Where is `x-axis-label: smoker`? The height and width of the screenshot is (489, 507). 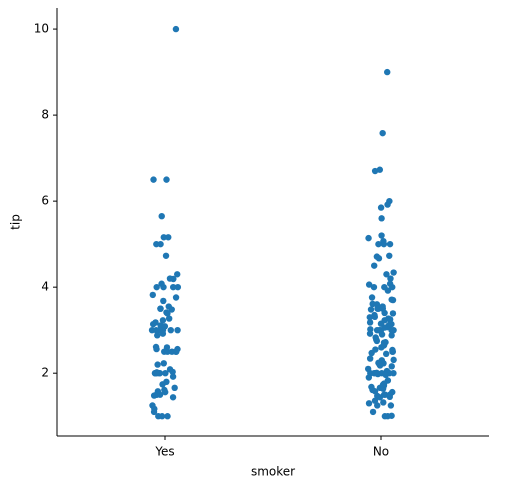 x-axis-label: smoker is located at coordinates (273, 472).